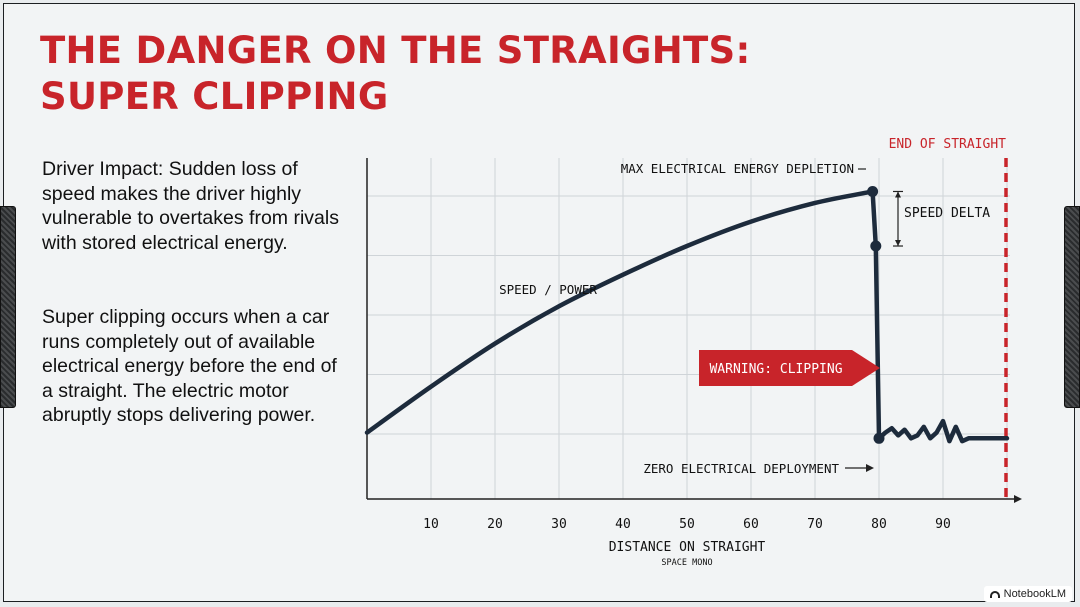 The height and width of the screenshot is (607, 1080). What do you see at coordinates (431, 524) in the screenshot?
I see `x-tick-label: 10` at bounding box center [431, 524].